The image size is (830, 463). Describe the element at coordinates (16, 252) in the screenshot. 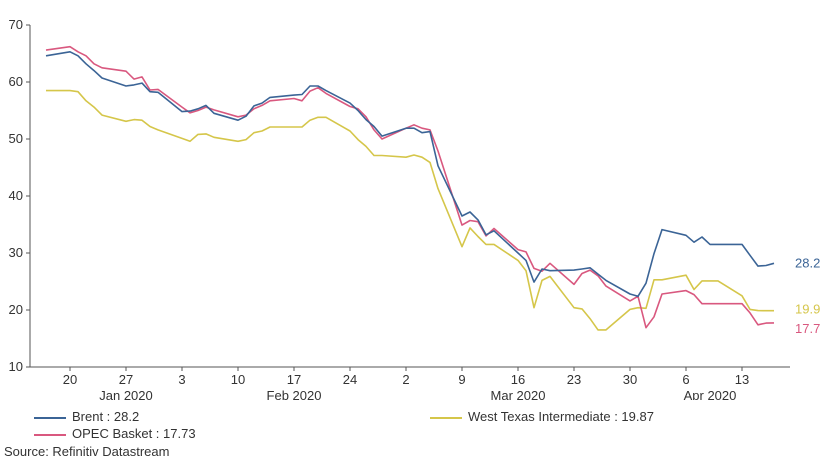

I see `y-tick-label: 30` at that location.